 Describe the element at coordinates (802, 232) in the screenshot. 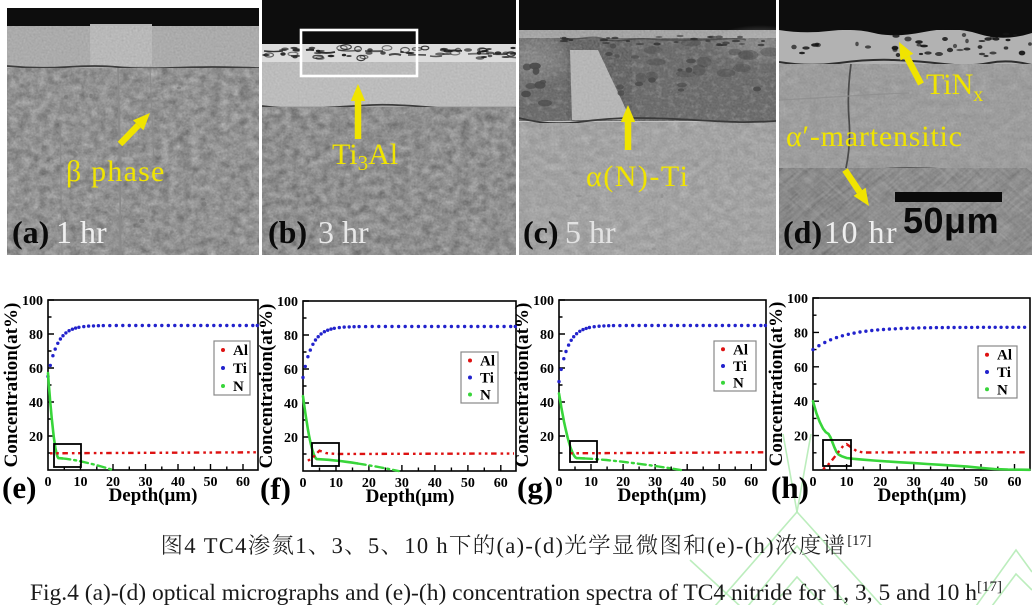

I see `svg-text: (d)` at that location.